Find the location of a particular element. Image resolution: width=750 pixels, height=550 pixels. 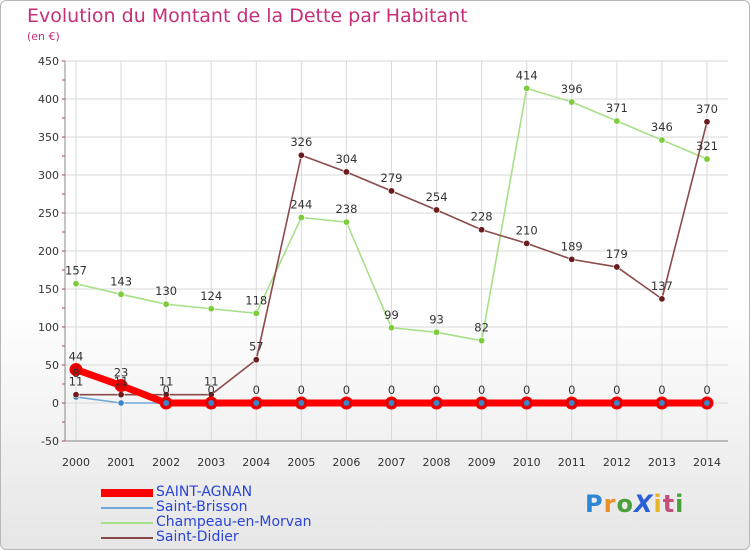

y-tick-label: 50 is located at coordinates (52, 365).